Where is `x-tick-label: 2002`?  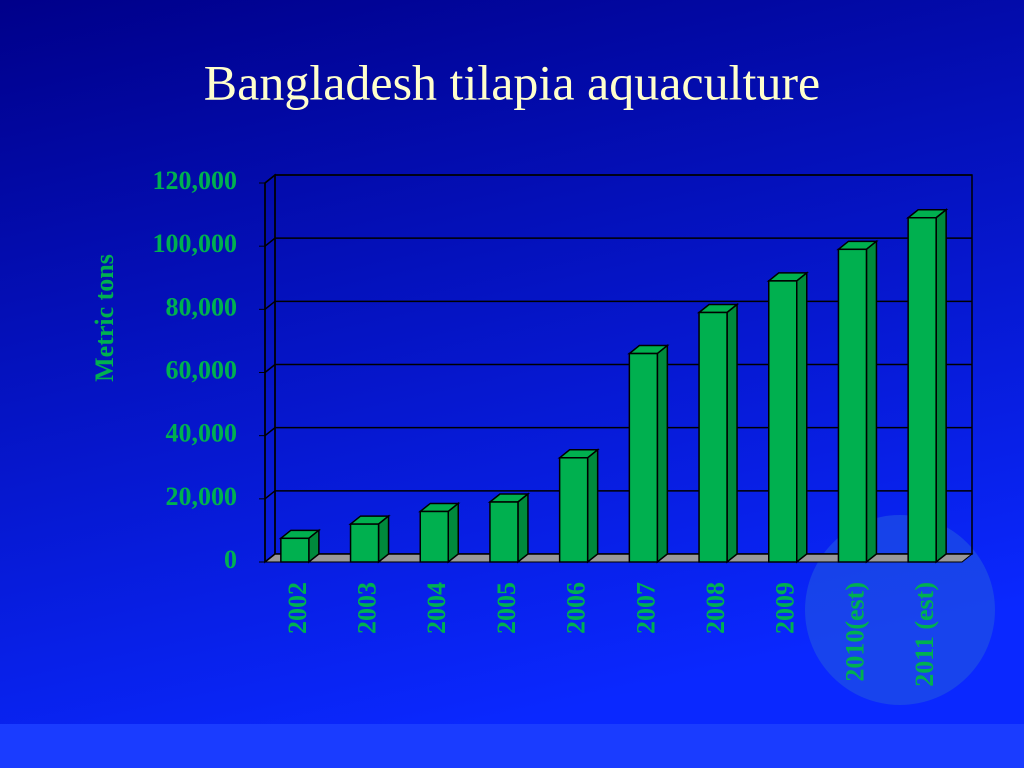 x-tick-label: 2002 is located at coordinates (297, 608).